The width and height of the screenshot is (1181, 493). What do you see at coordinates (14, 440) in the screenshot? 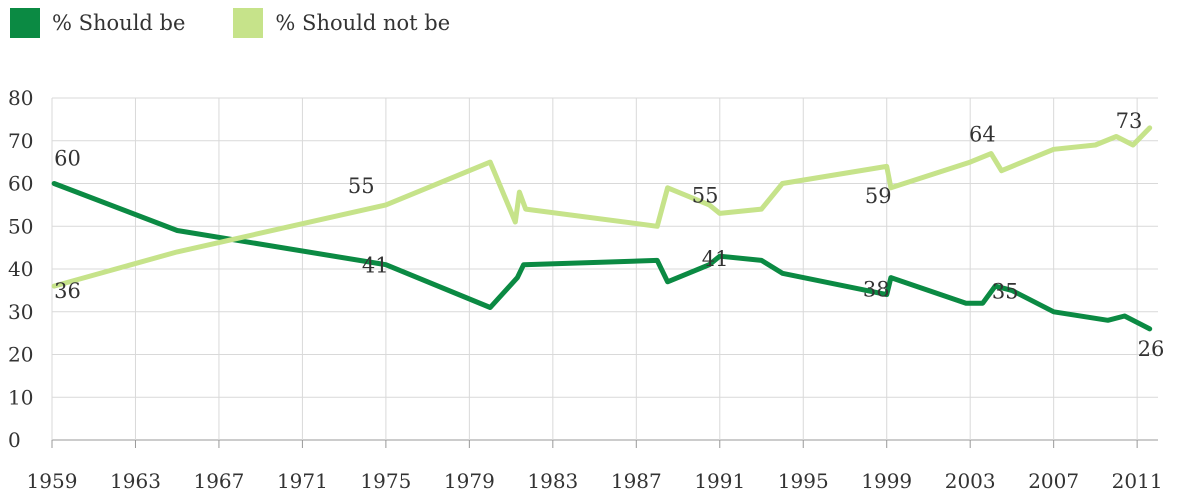
I see `y-tick-label: 0` at bounding box center [14, 440].